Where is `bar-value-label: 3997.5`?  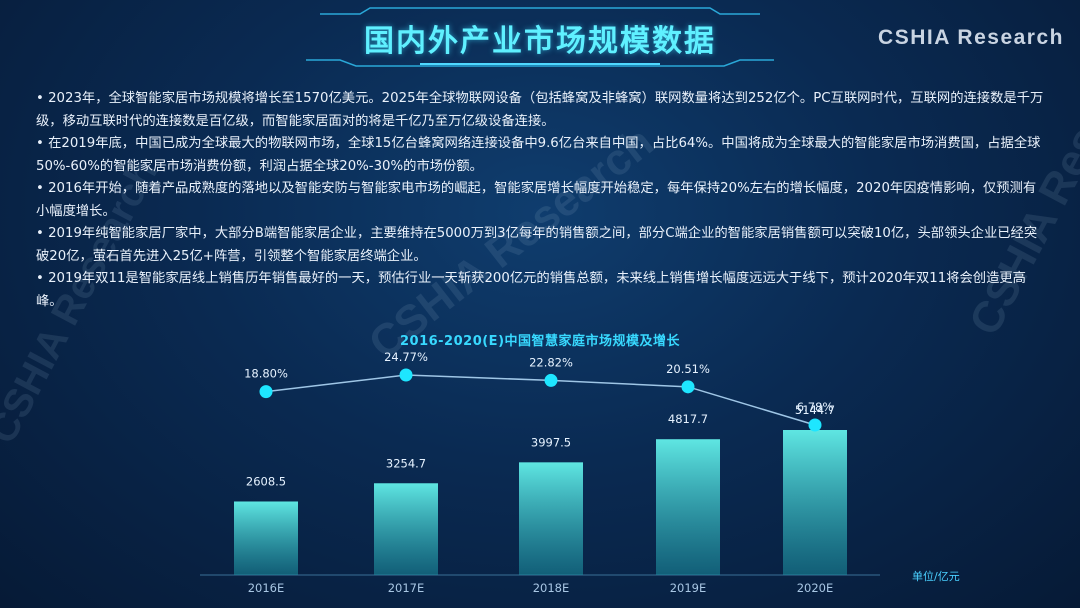
bar-value-label: 3997.5 is located at coordinates (551, 442).